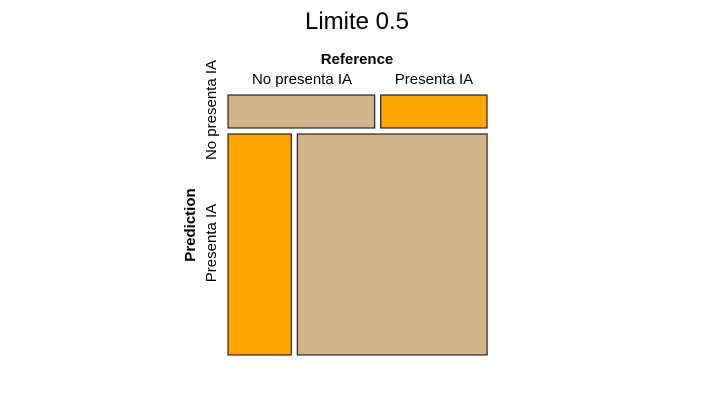 Image resolution: width=715 pixels, height=412 pixels. Describe the element at coordinates (259, 244) in the screenshot. I see `mosaic-cell-pred-presenta-ia-ref-no-presenta-ia` at that location.